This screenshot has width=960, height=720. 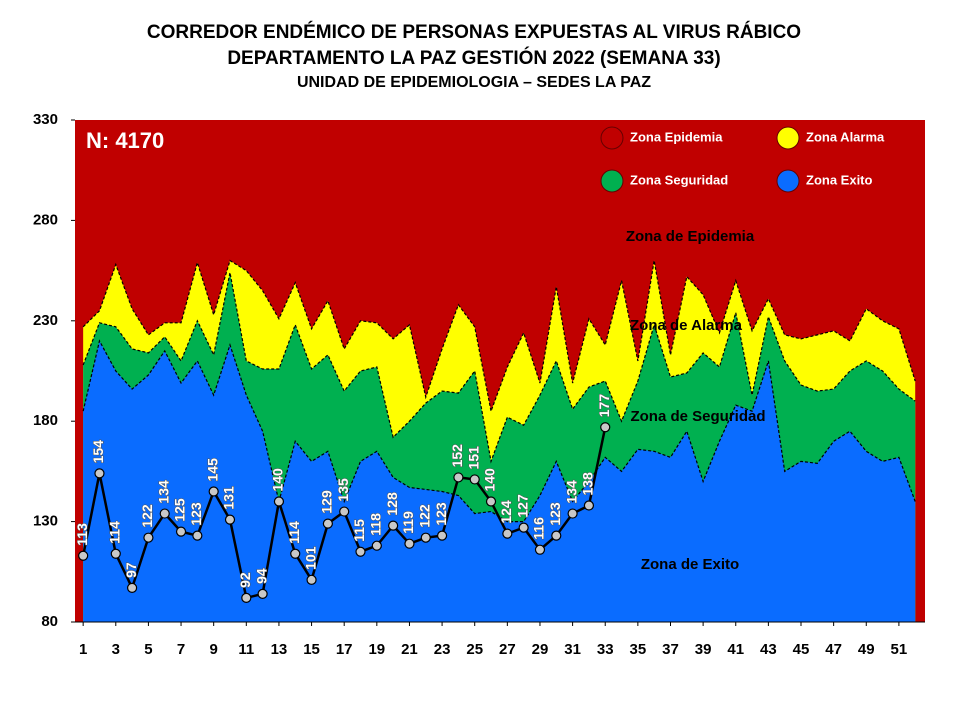 What do you see at coordinates (768, 649) in the screenshot?
I see `x-tick-label: 43` at bounding box center [768, 649].